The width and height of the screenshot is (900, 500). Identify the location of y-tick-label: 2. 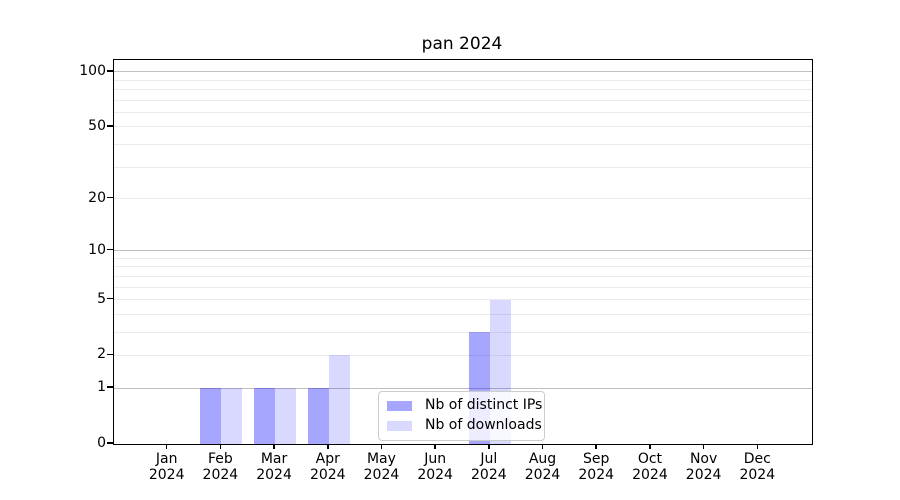
(101, 354).